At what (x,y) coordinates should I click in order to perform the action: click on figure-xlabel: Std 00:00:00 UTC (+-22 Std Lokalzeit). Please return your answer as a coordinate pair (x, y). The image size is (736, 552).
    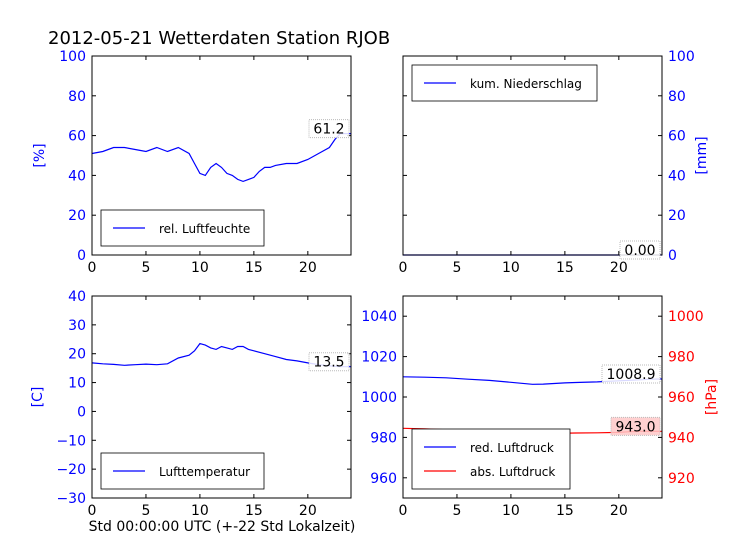
    Looking at the image, I should click on (222, 527).